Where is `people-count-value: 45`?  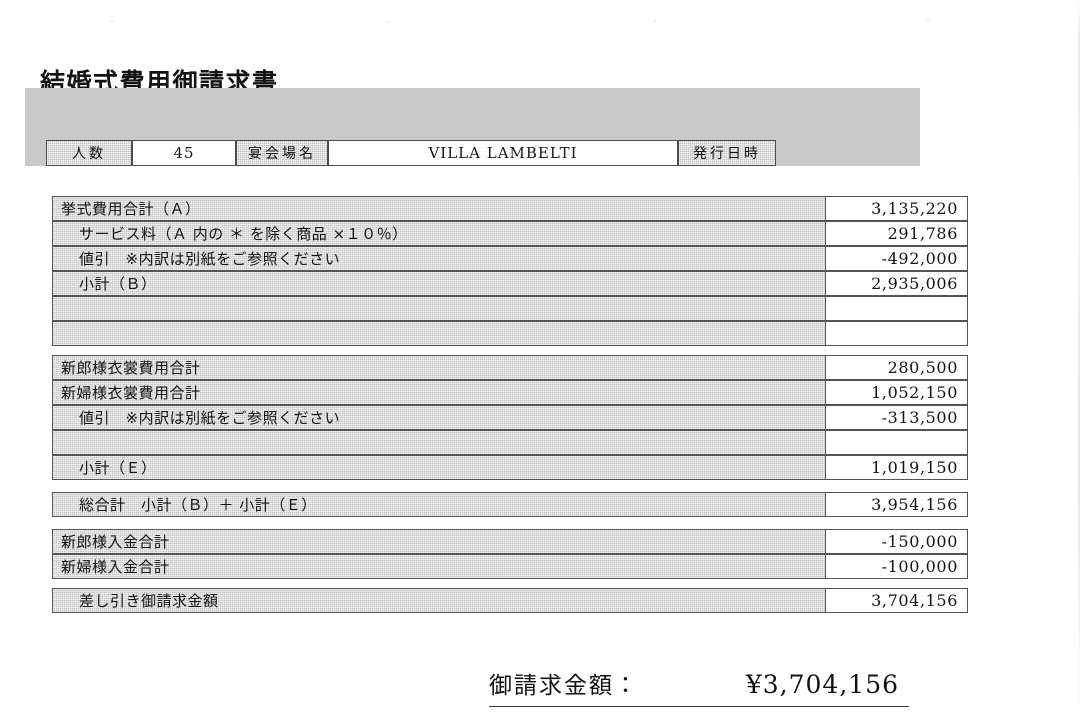 people-count-value: 45 is located at coordinates (184, 153).